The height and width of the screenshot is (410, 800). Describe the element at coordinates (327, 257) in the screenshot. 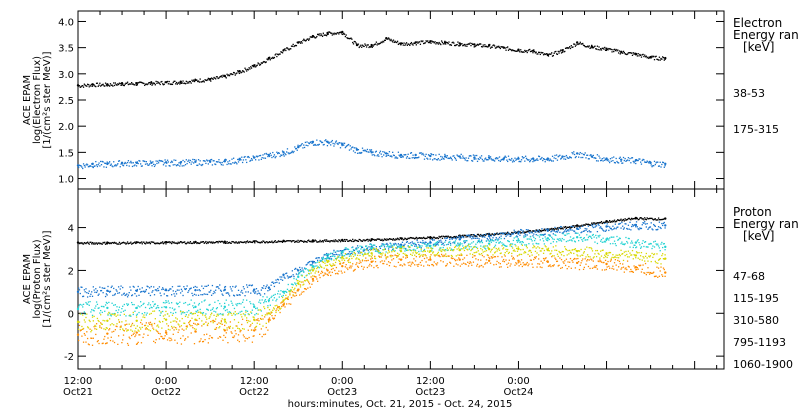

I see `proton-point` at that location.